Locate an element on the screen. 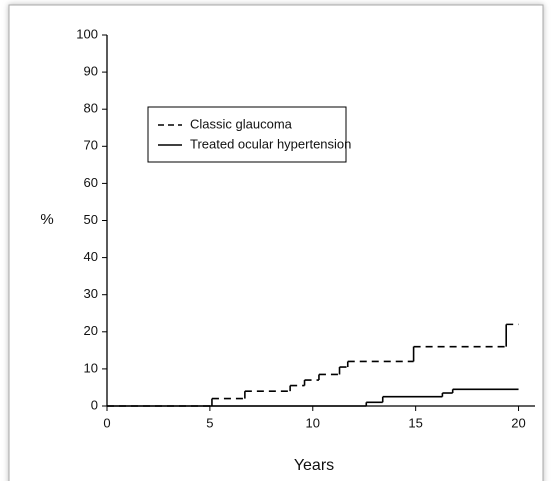 The height and width of the screenshot is (481, 552). y-tick-label: 20 is located at coordinates (91, 330).